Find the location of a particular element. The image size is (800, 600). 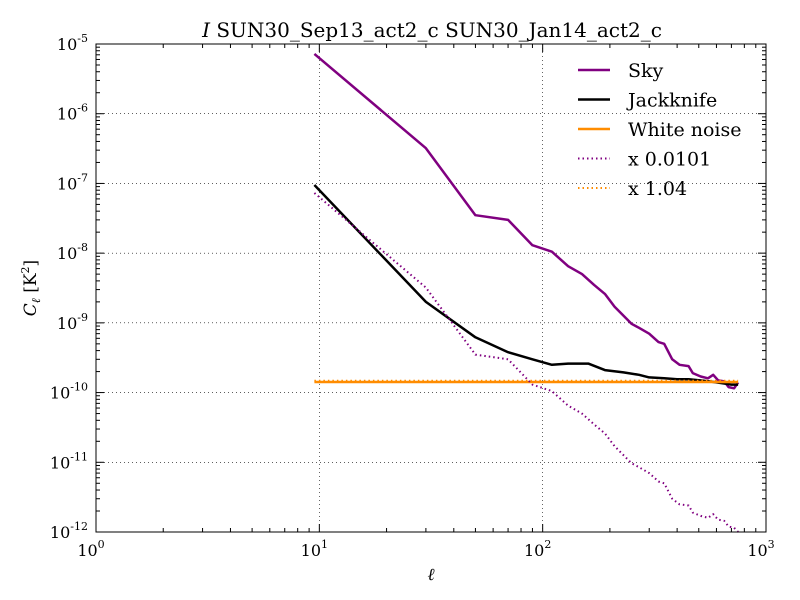

x-tick-label: 10² is located at coordinates (537, 549).